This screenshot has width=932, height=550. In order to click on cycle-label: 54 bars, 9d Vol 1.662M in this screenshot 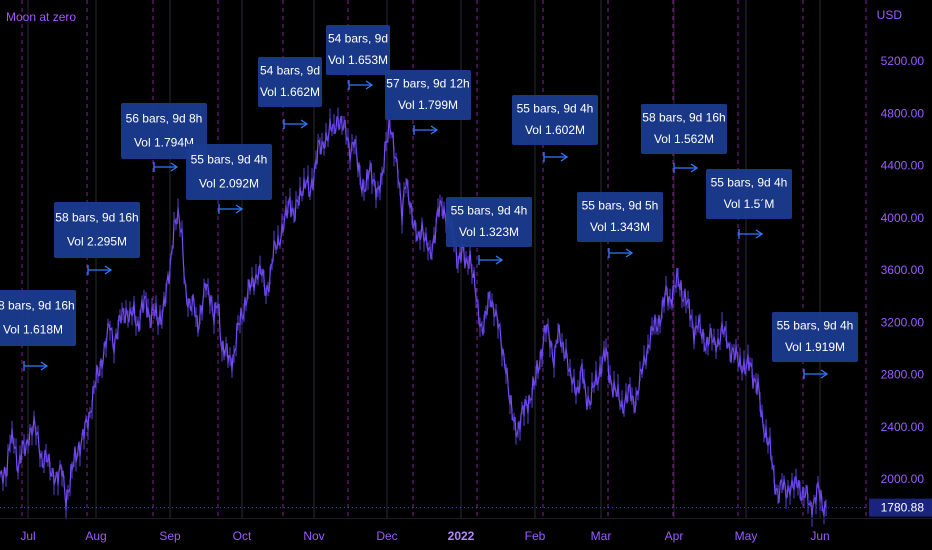, I will do `click(290, 82)`.